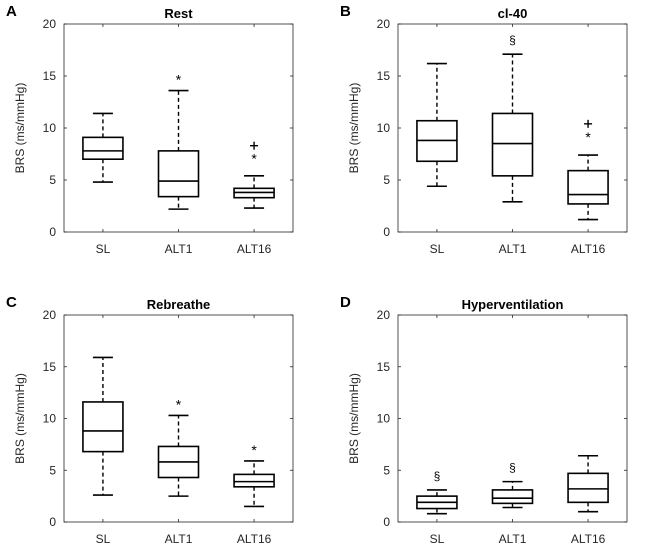  I want to click on panel-letter: D, so click(345, 302).